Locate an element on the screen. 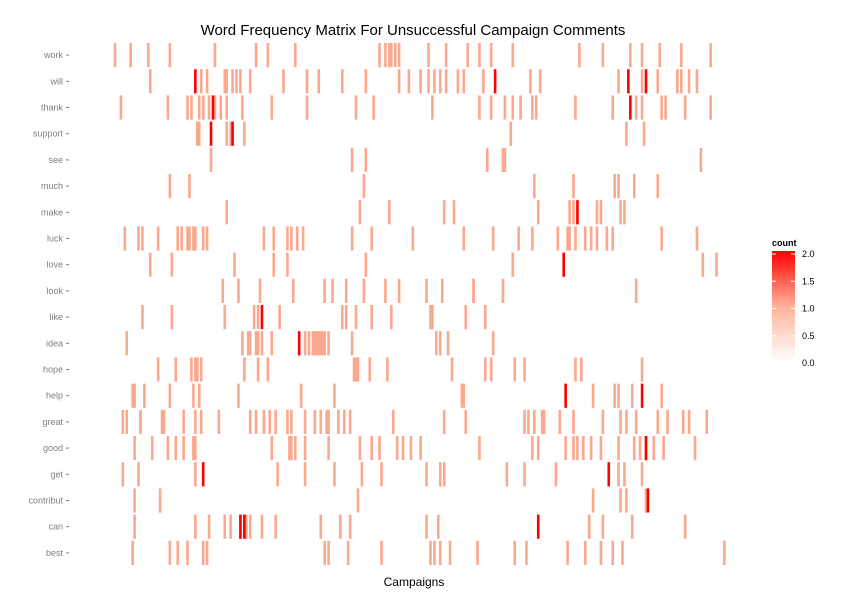  y-tick-label: love is located at coordinates (54, 265).